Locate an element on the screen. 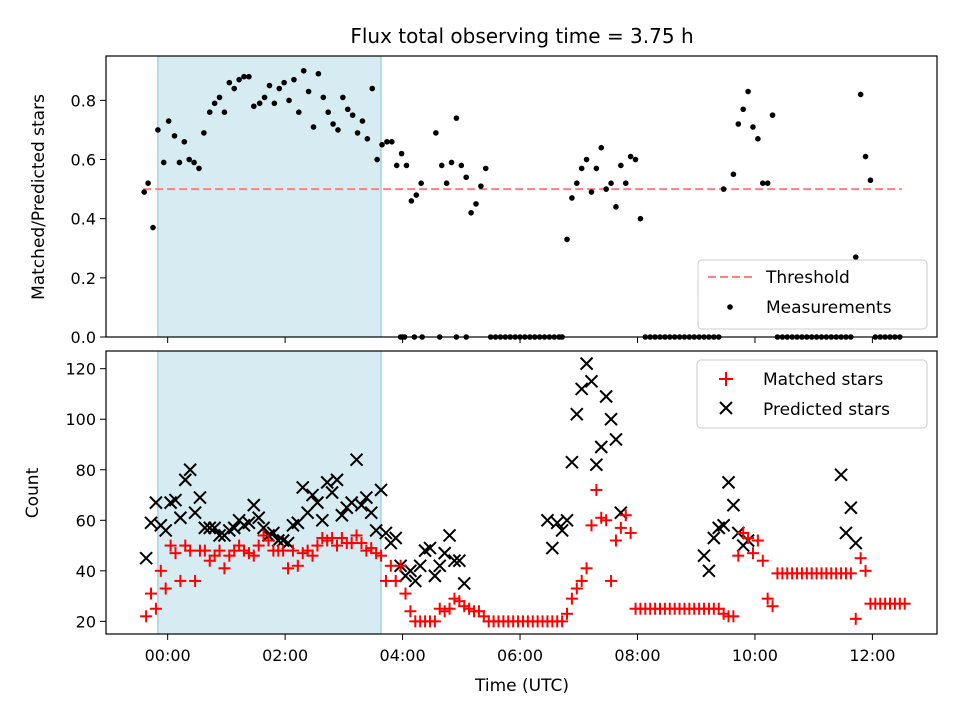  bottom-legend: Matched stars Predicted stars is located at coordinates (812, 394).